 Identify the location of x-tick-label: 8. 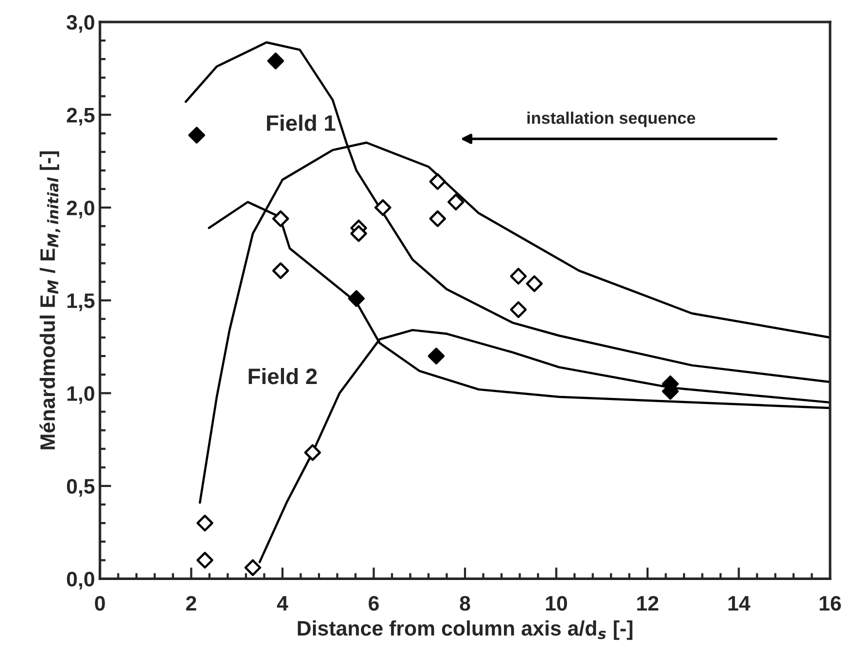
(465, 603).